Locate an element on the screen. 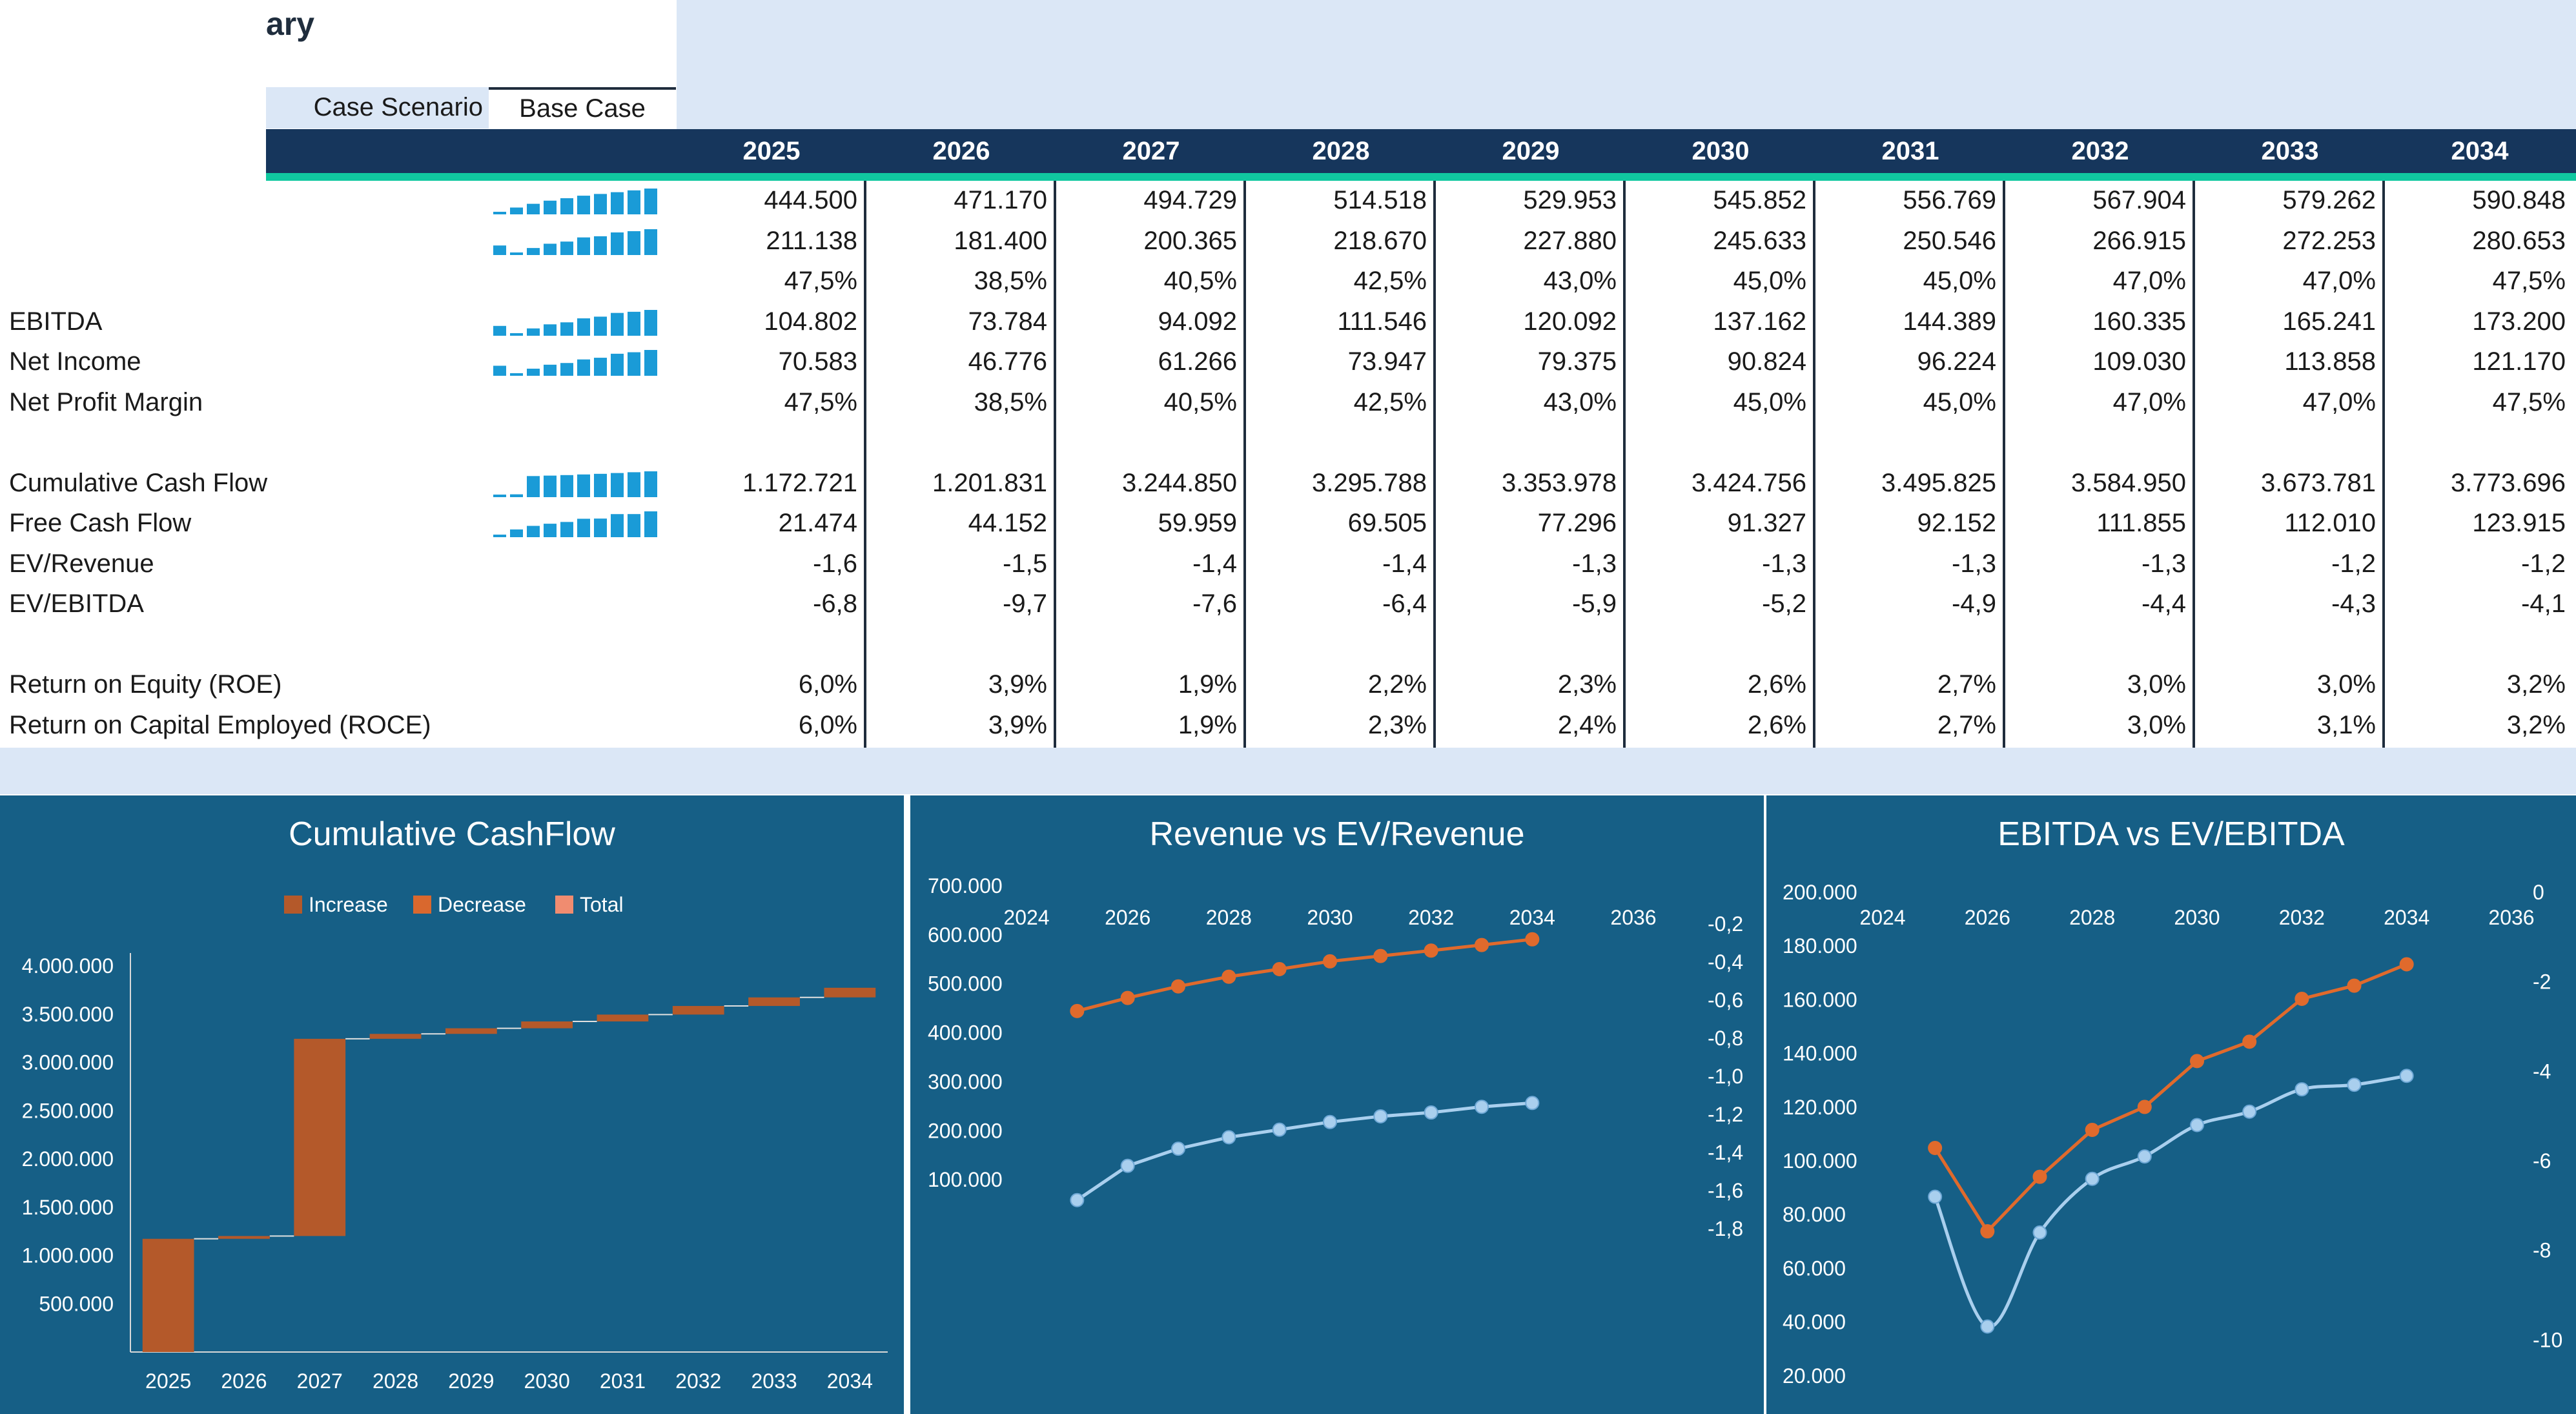  table-cell: 73.784 is located at coordinates (1008, 321).